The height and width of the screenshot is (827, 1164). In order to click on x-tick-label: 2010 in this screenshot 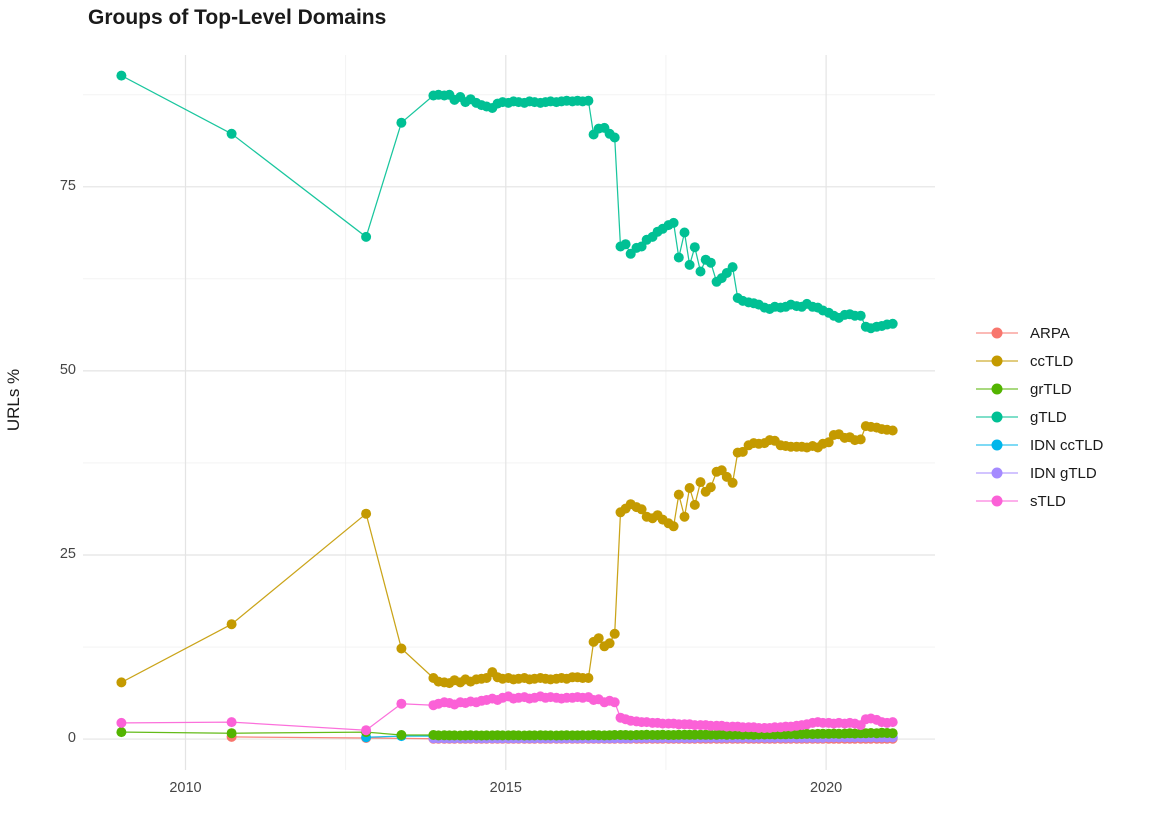, I will do `click(185, 788)`.